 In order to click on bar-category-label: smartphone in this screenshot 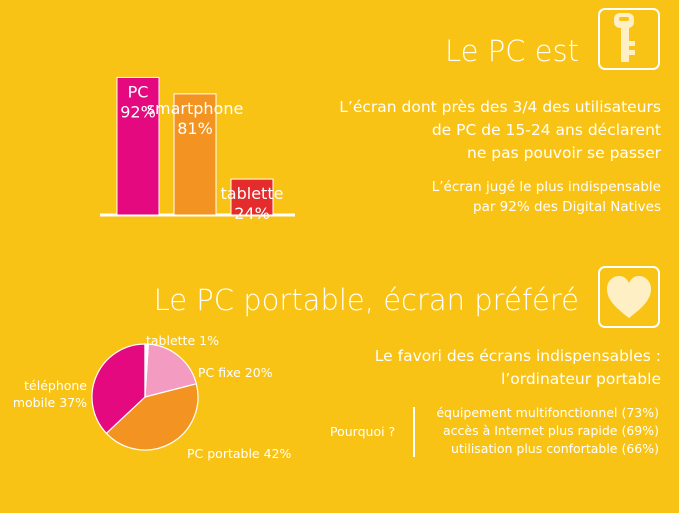, I will do `click(195, 108)`.